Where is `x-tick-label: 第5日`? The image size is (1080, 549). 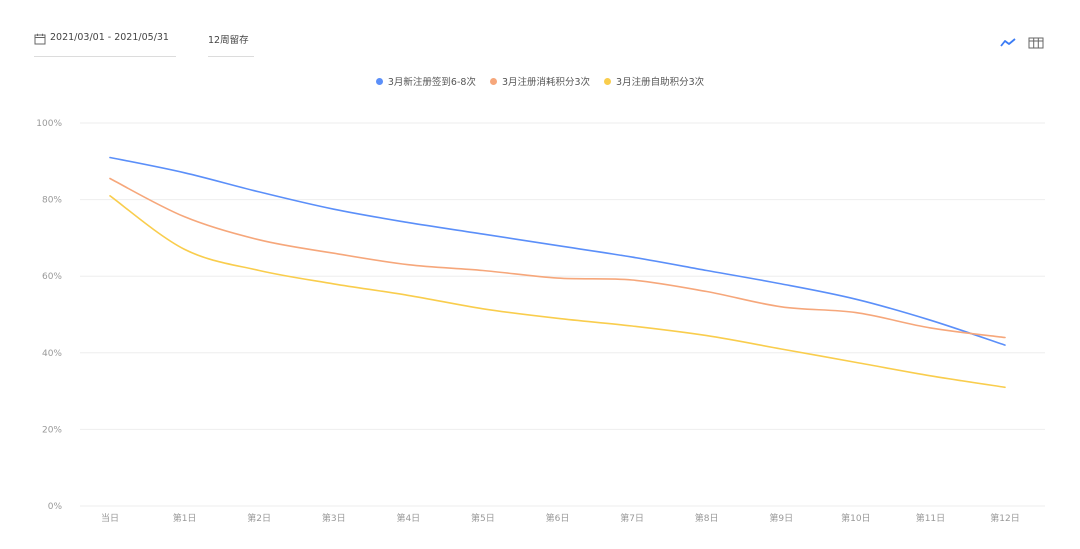
x-tick-label: 第5日 is located at coordinates (483, 518).